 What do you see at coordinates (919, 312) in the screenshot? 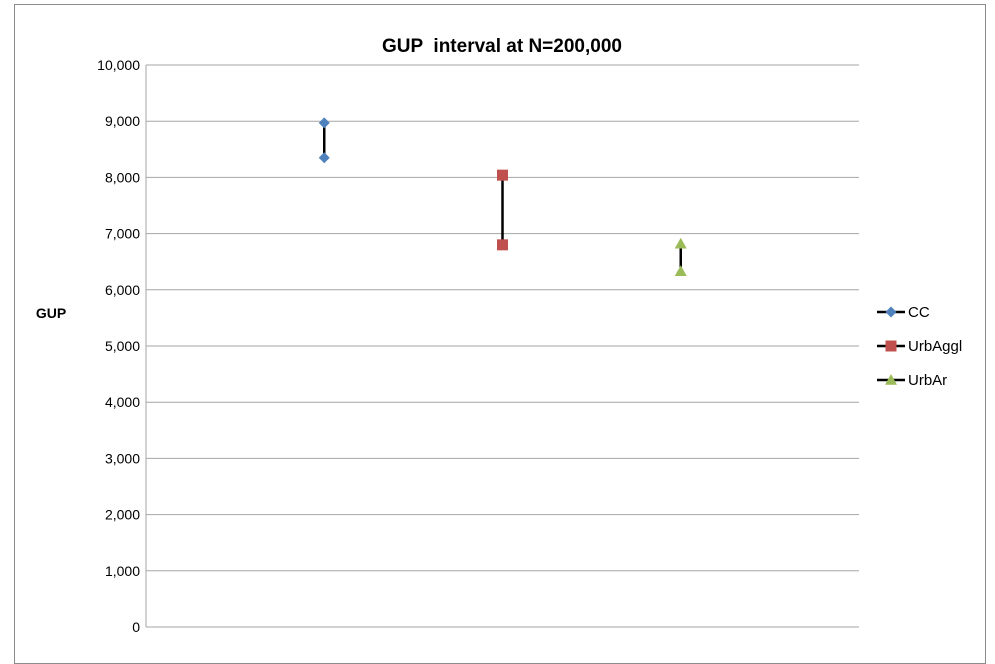
I see `legend-label-cc: CC` at bounding box center [919, 312].